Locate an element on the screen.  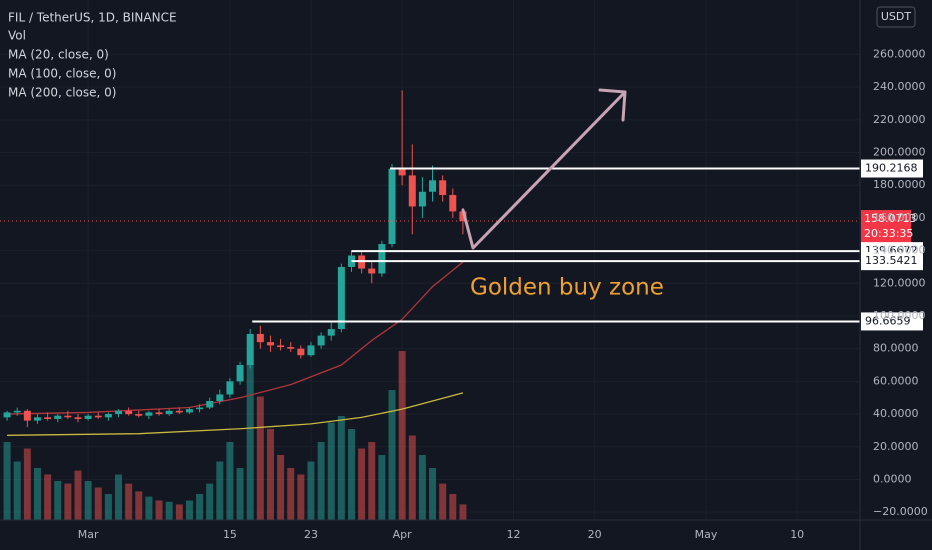
currency-box is located at coordinates (896, 17).